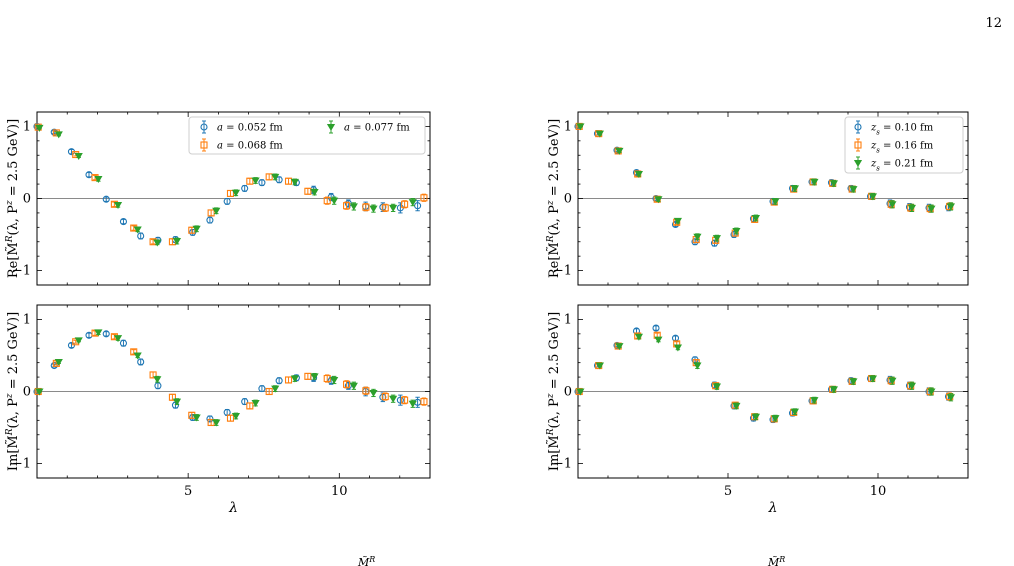 Image resolution: width=1014 pixels, height=566 pixels. What do you see at coordinates (250, 128) in the screenshot?
I see `legend-label: a = 0.052 fm` at bounding box center [250, 128].